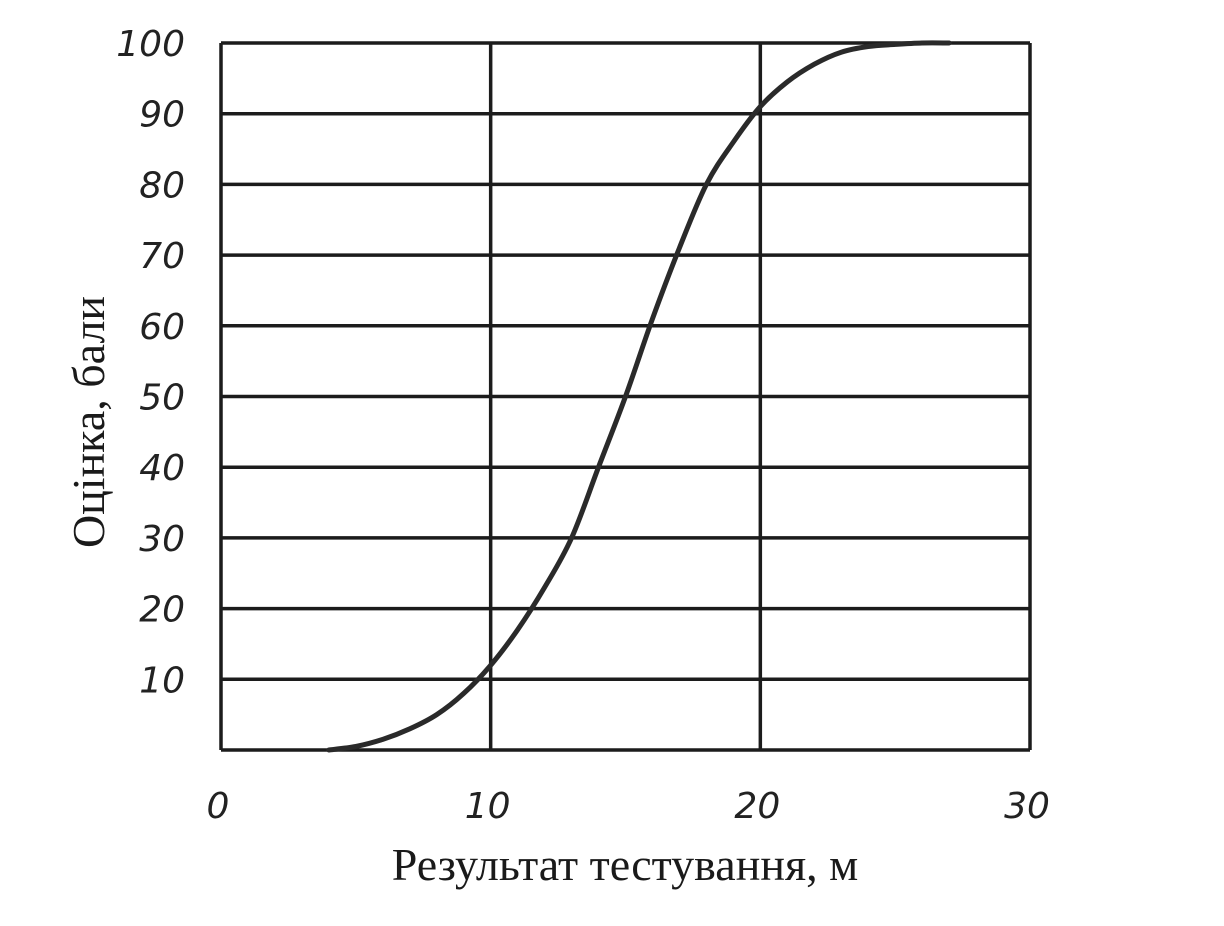 Image resolution: width=1224 pixels, height=926 pixels. What do you see at coordinates (162, 680) in the screenshot?
I see `y-tick-label-10: 10` at bounding box center [162, 680].